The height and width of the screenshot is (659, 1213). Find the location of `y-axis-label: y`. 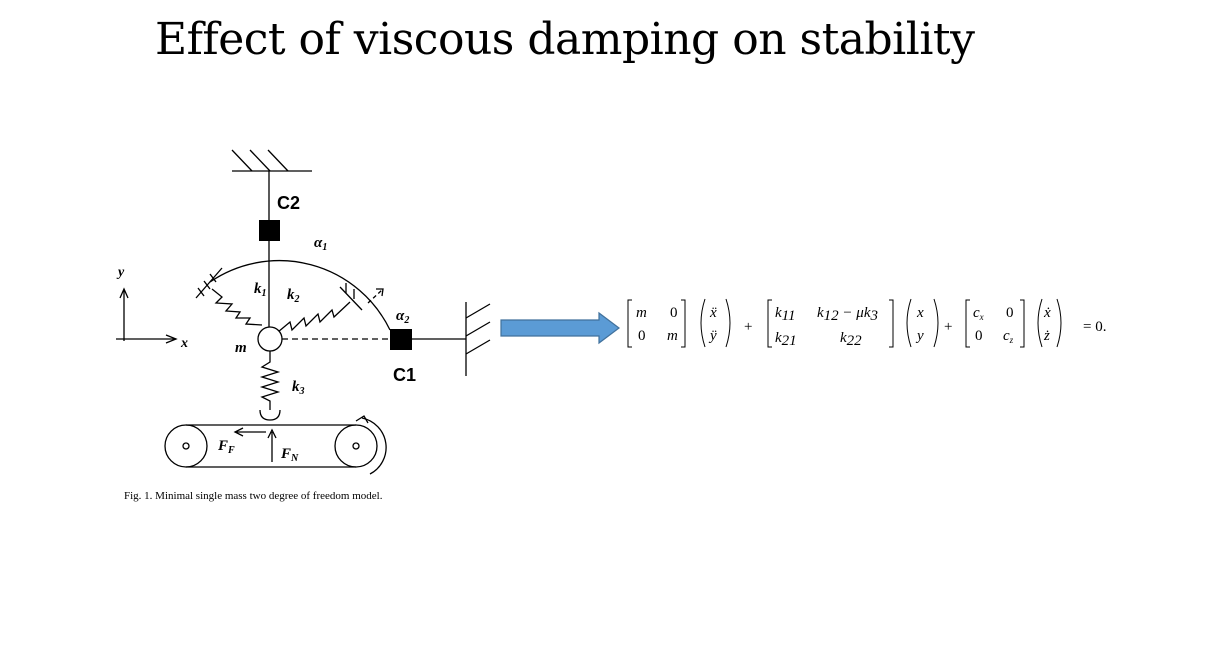

y-axis-label: y is located at coordinates (120, 272).